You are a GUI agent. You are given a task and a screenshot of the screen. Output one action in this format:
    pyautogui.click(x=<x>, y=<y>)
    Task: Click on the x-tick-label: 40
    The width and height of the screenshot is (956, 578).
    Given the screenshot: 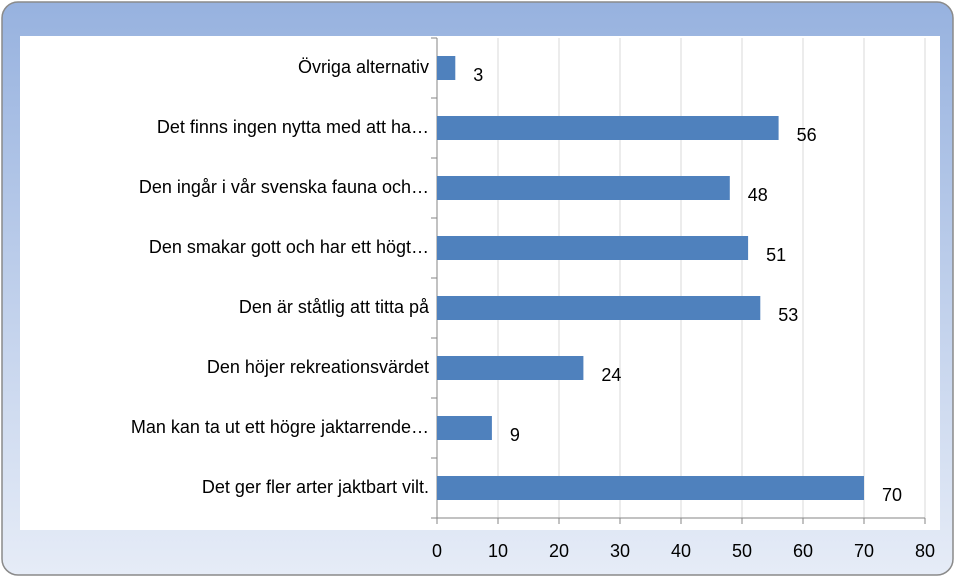 What is the action you would take?
    pyautogui.click(x=681, y=551)
    